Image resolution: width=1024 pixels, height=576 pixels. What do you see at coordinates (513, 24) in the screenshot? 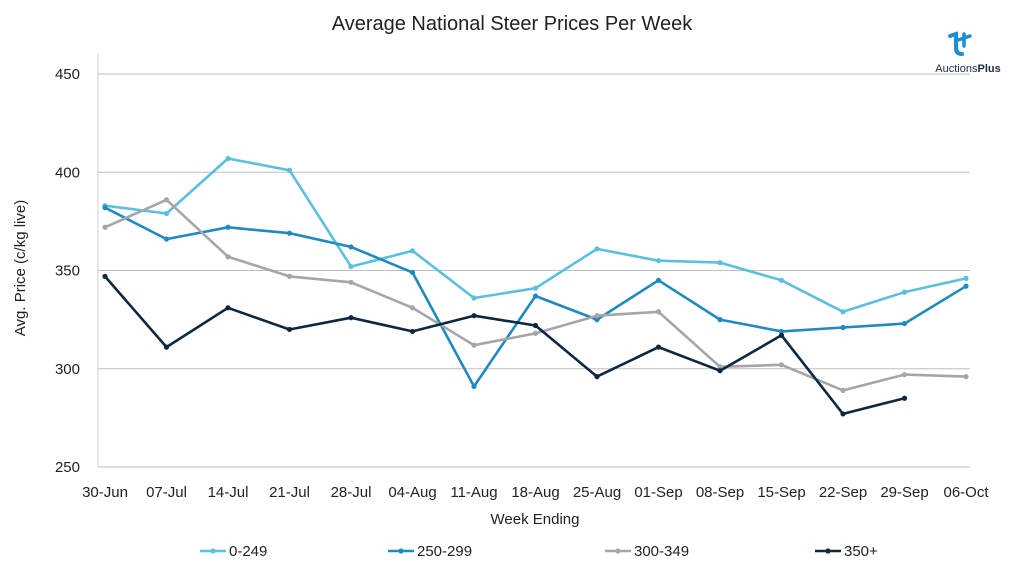
I see `chart-title: Average National Steer Prices Per Week` at bounding box center [513, 24].